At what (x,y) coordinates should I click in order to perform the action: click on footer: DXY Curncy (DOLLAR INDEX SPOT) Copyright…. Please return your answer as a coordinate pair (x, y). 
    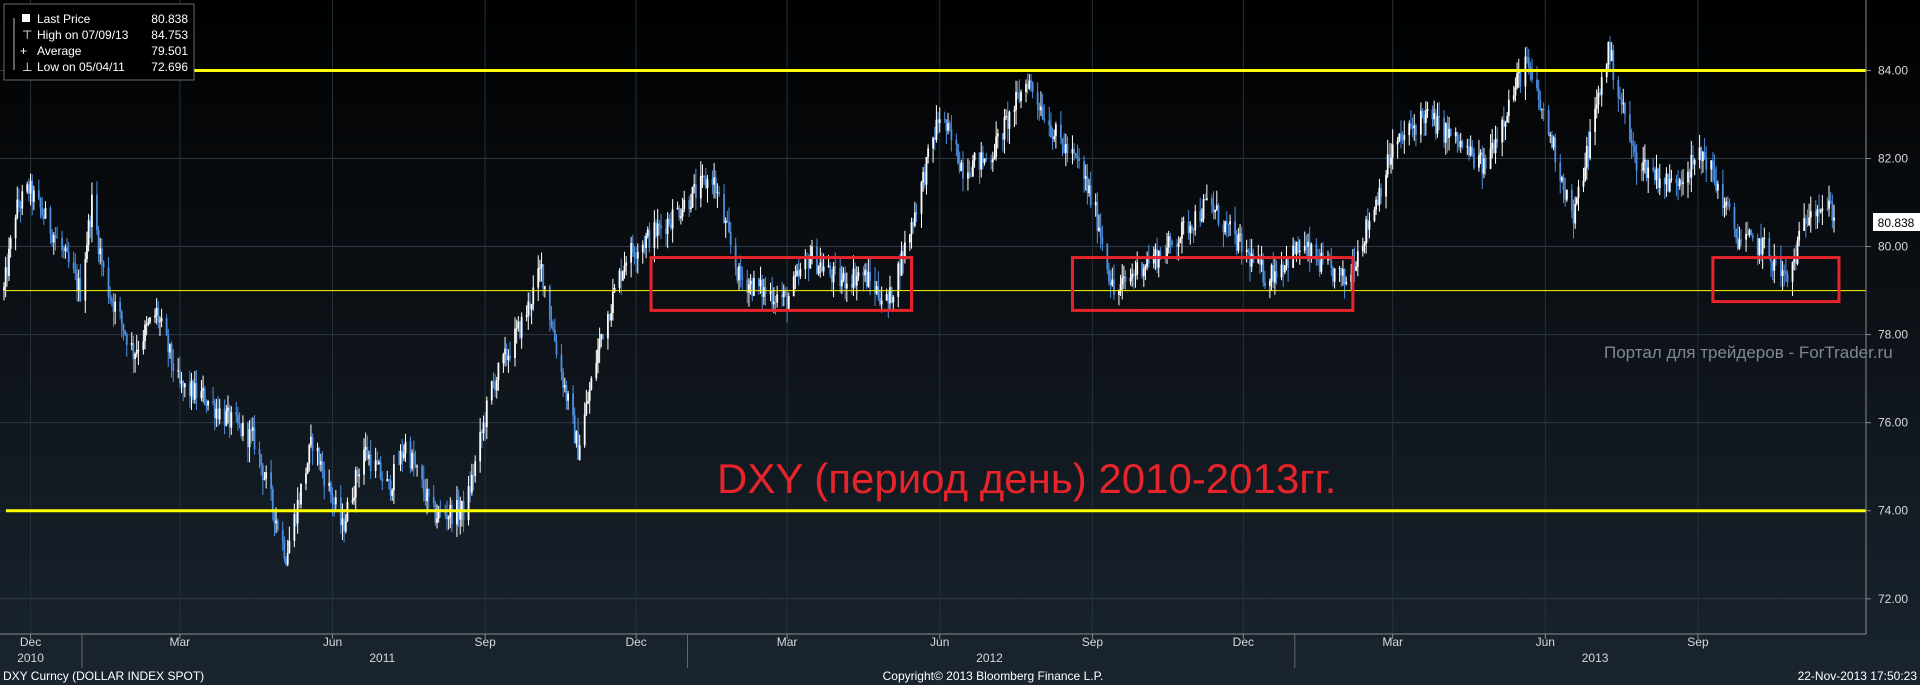
    Looking at the image, I should click on (960, 676).